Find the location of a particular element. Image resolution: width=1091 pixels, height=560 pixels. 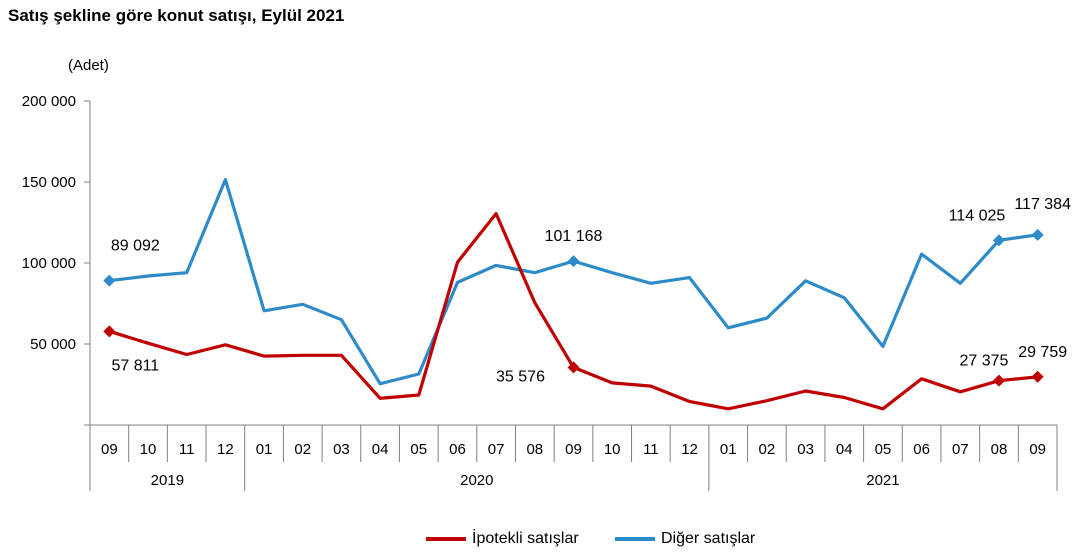

legend: İpotekli satışlar Diğer satışlar is located at coordinates (545, 541).